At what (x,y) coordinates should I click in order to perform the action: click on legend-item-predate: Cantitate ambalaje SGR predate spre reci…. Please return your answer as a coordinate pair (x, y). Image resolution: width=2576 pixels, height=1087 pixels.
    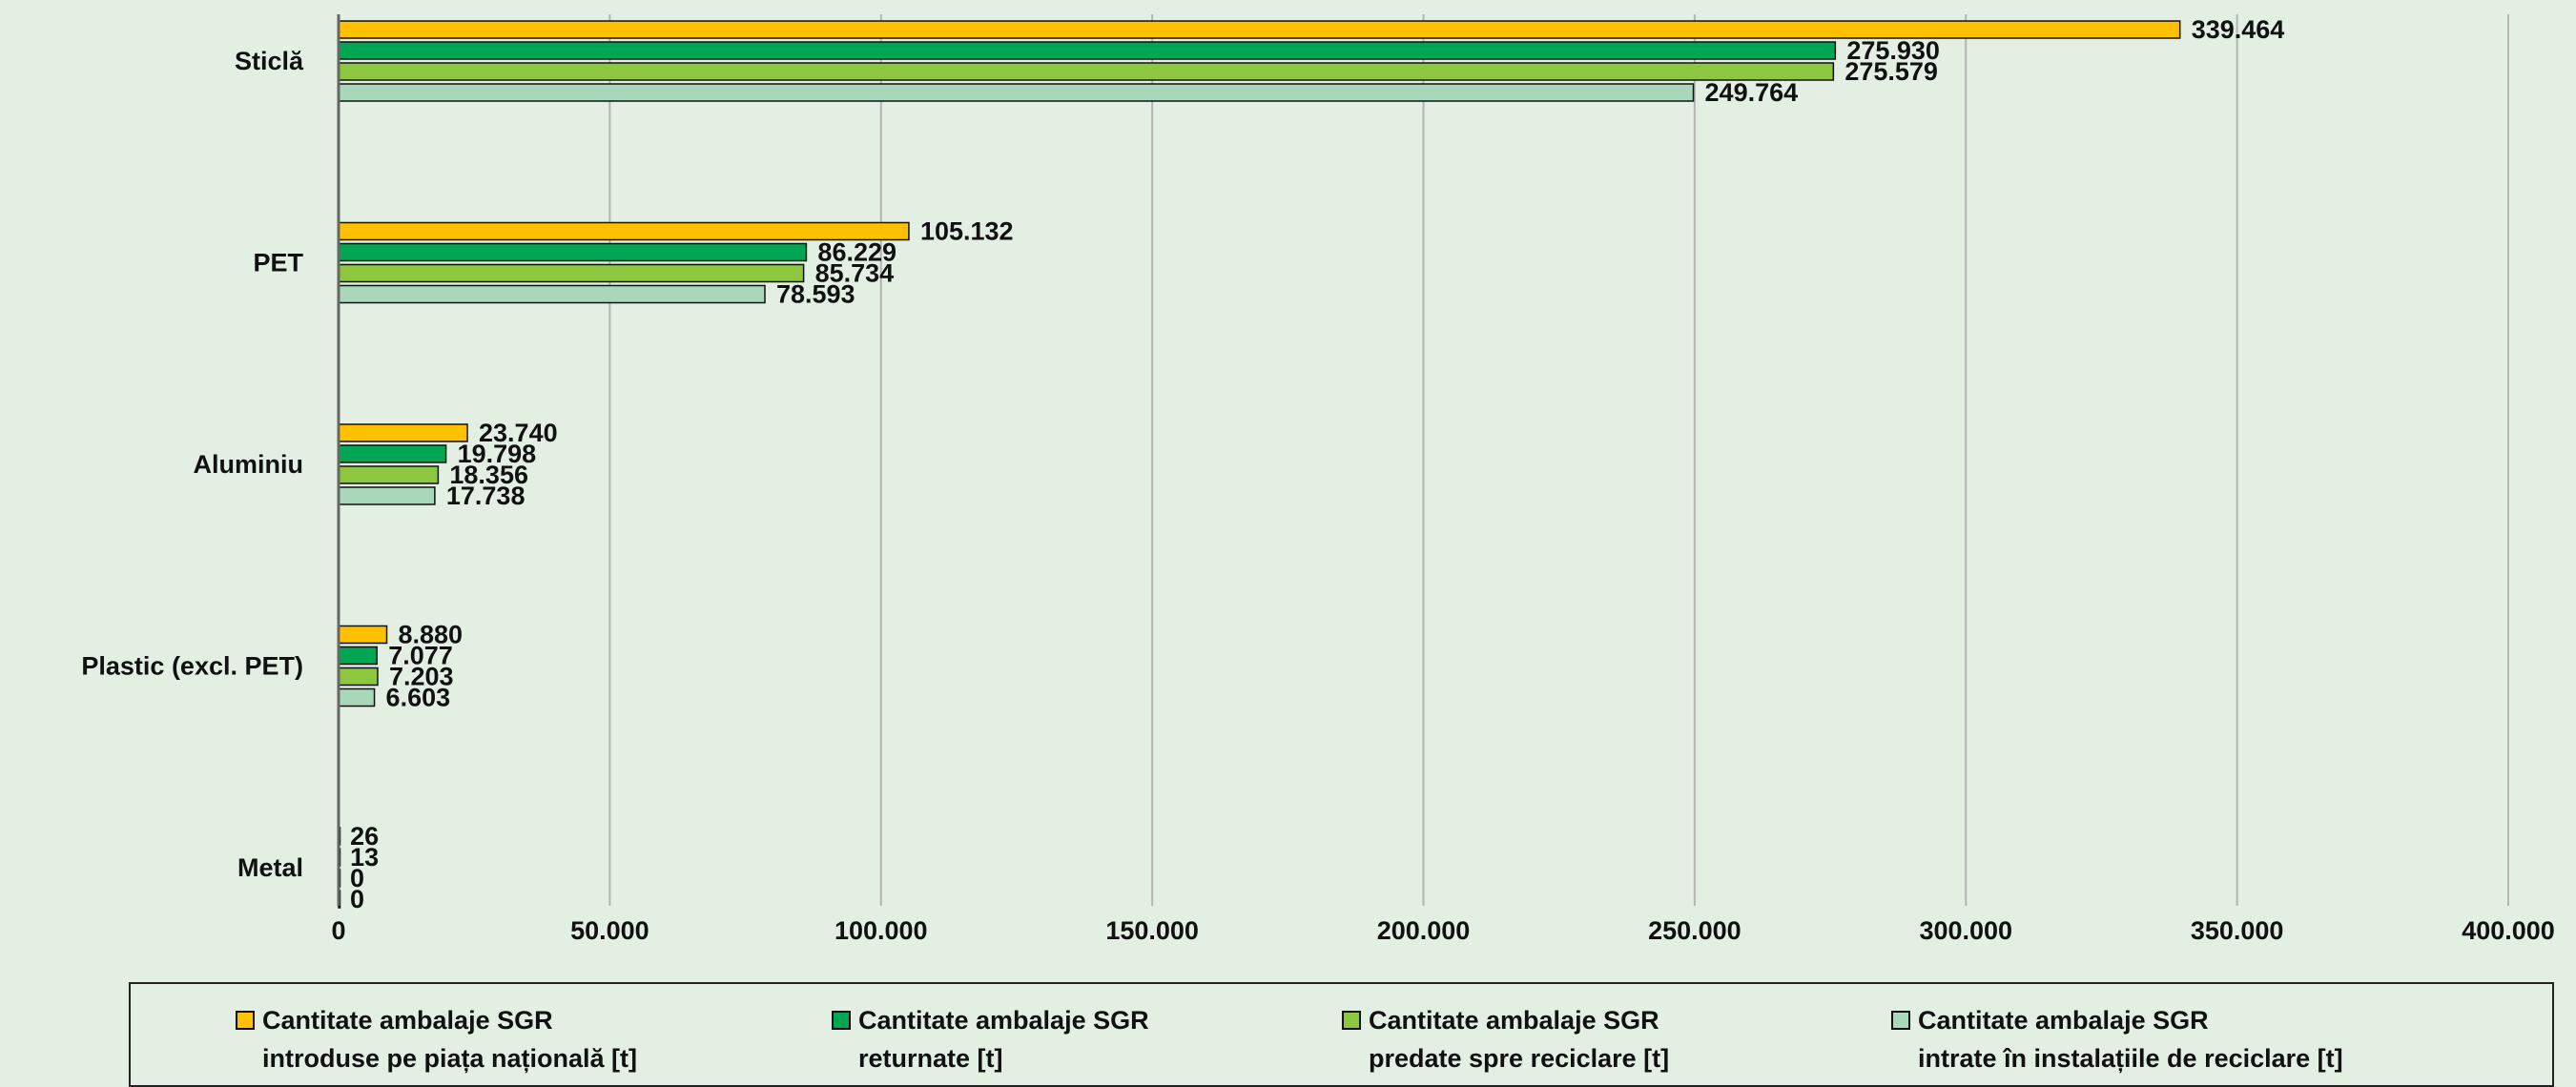
    Looking at the image, I should click on (1505, 1039).